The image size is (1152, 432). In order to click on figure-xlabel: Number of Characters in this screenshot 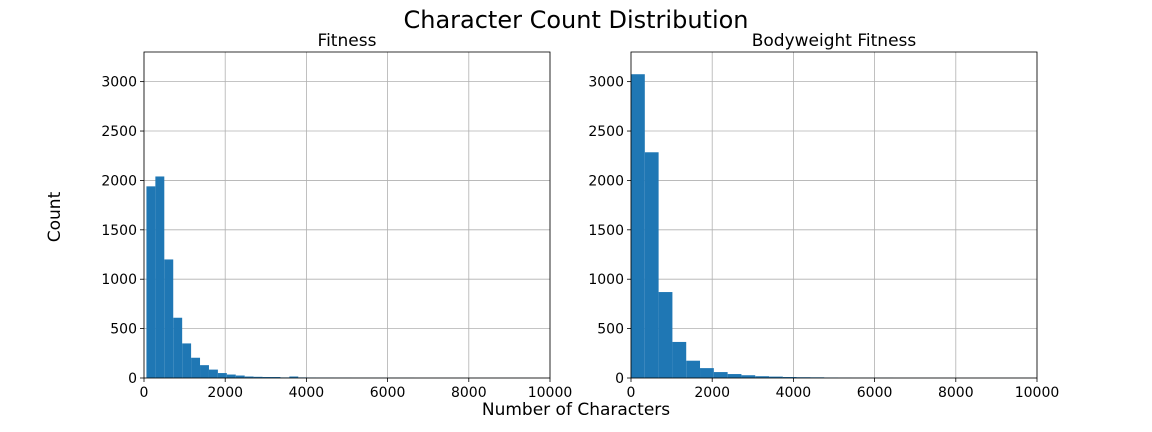, I will do `click(576, 410)`.